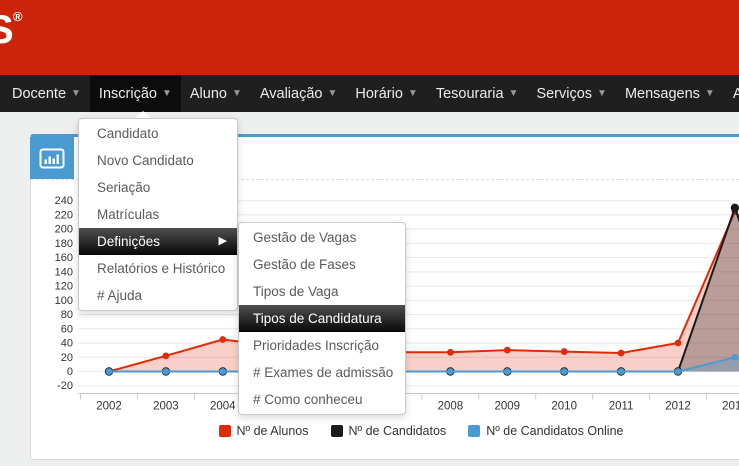  What do you see at coordinates (730, 407) in the screenshot?
I see `x-axis-label: 2013` at bounding box center [730, 407].